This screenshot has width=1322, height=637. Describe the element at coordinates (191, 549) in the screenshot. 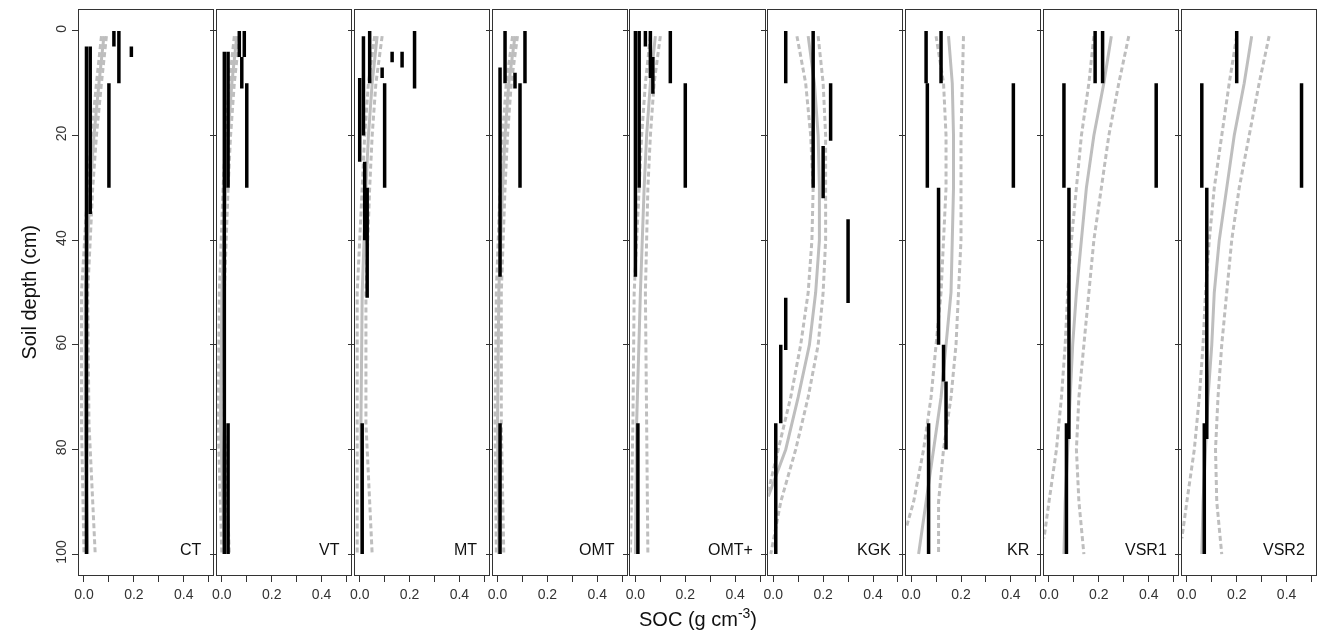

I see `annotation: CT` at that location.